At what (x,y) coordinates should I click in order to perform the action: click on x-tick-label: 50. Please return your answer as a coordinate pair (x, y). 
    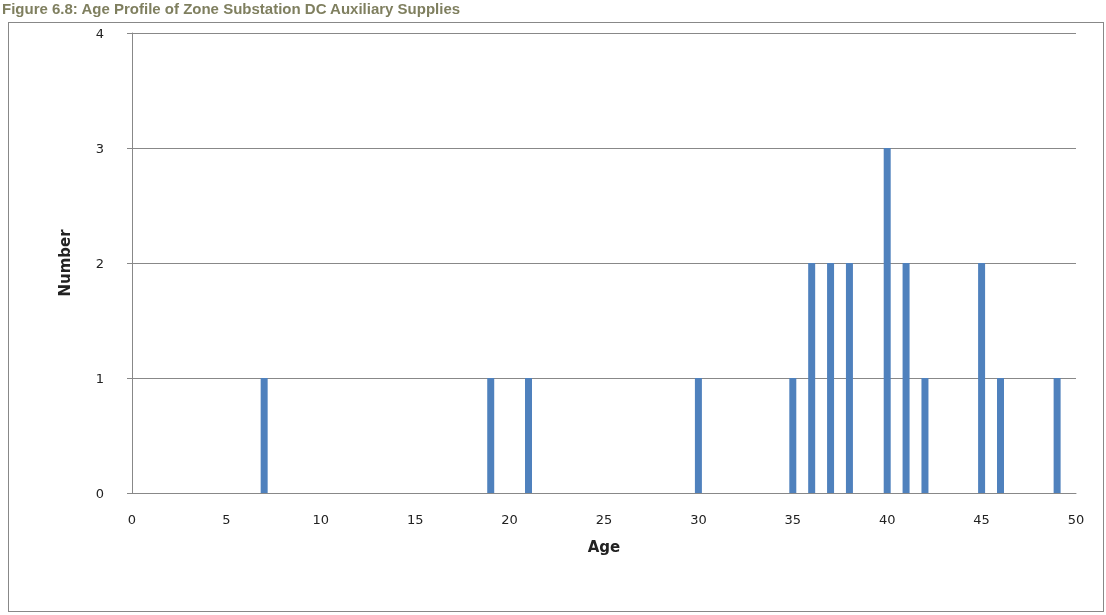
    Looking at the image, I should click on (1076, 519).